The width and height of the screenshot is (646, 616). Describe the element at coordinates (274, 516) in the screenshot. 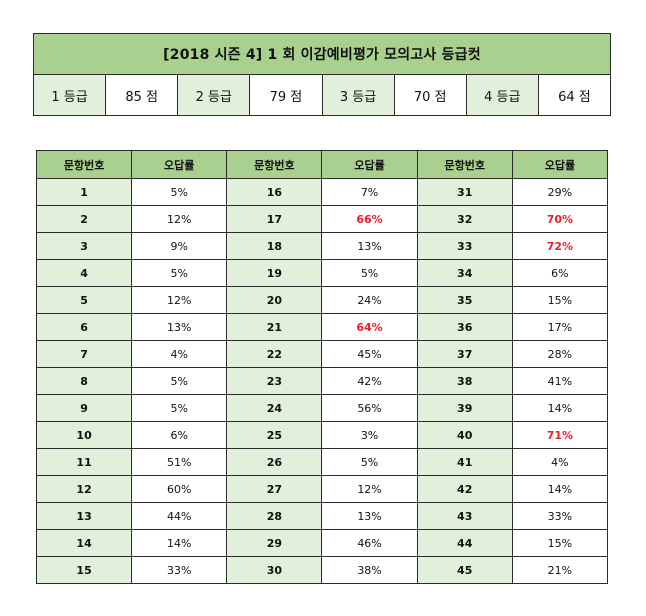

I see `question-number-cell: 28` at that location.